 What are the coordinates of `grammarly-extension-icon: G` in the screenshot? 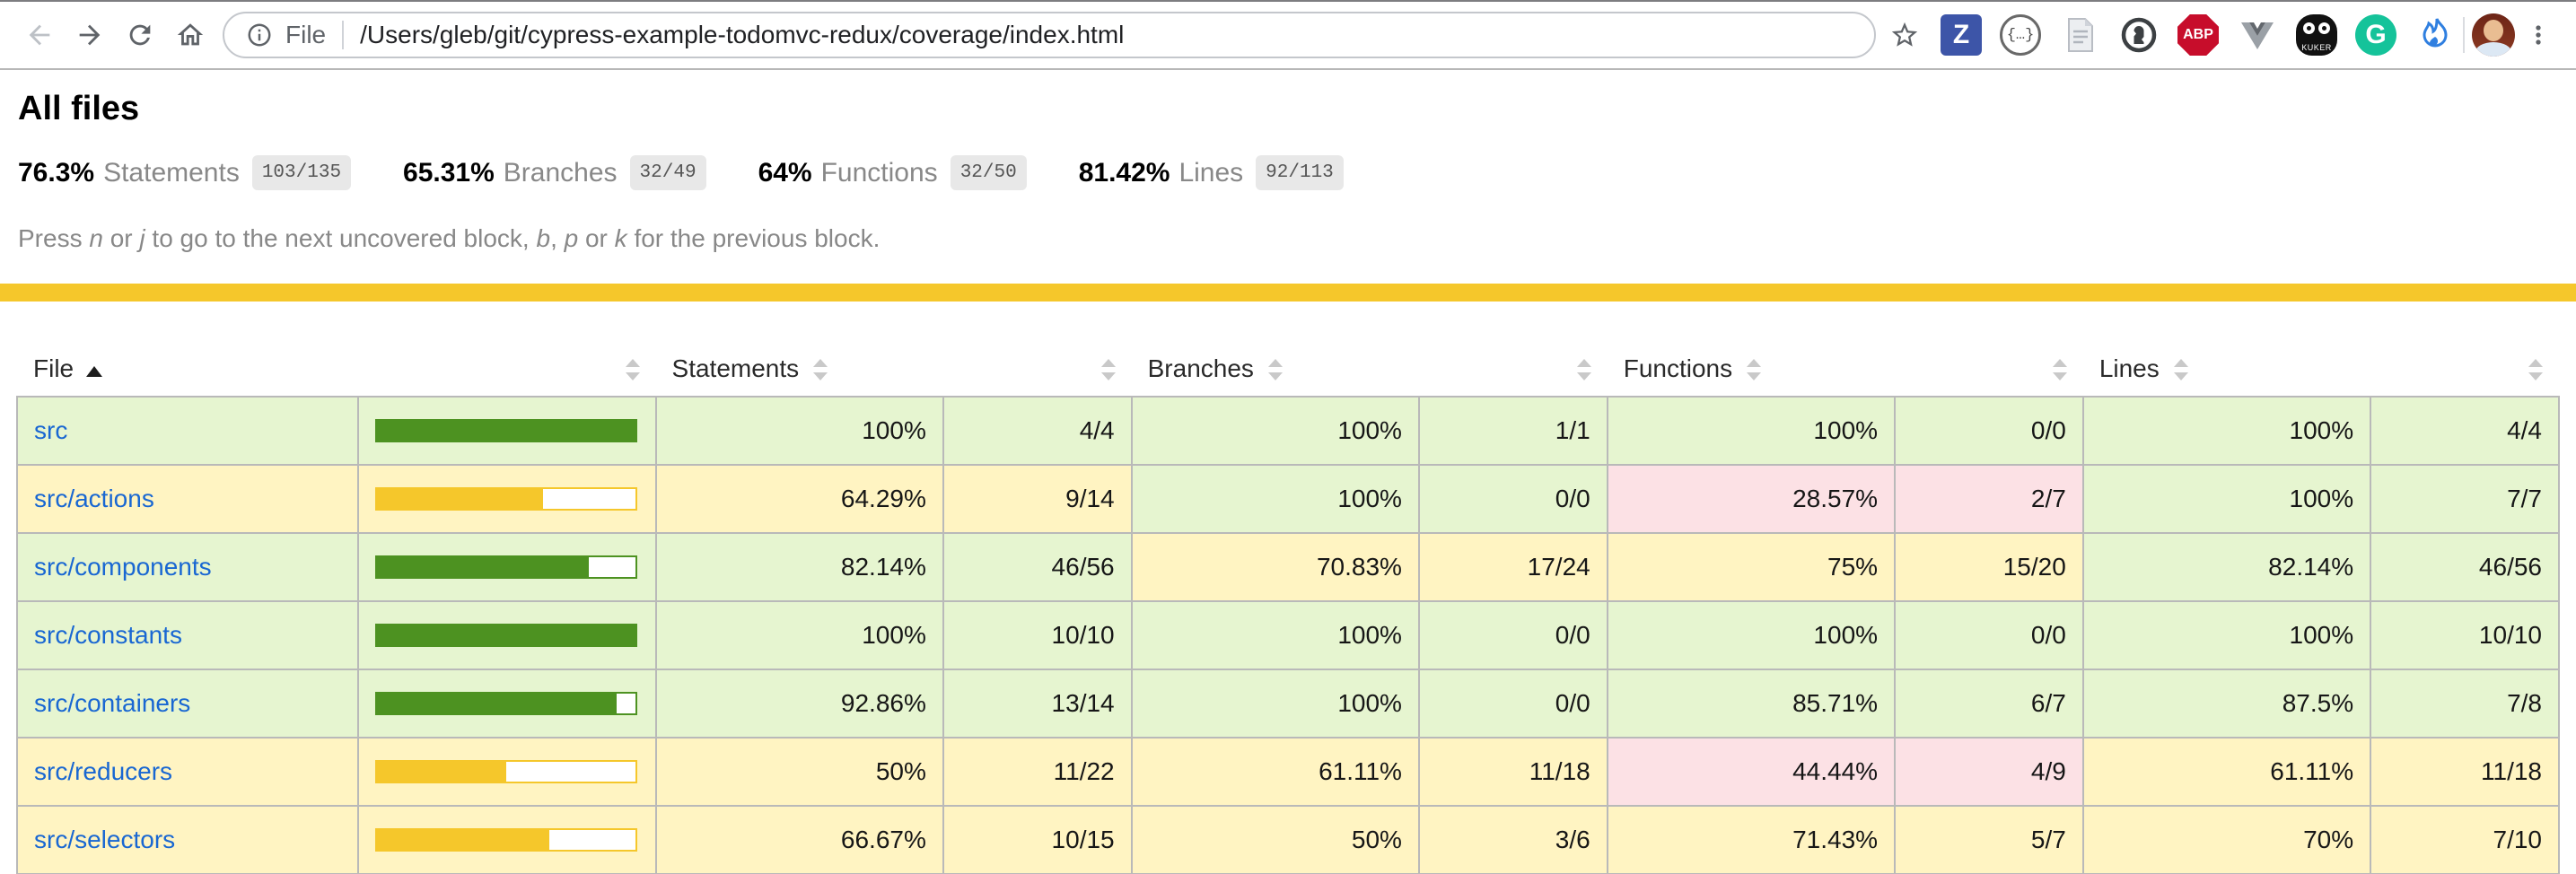 It's located at (2375, 35).